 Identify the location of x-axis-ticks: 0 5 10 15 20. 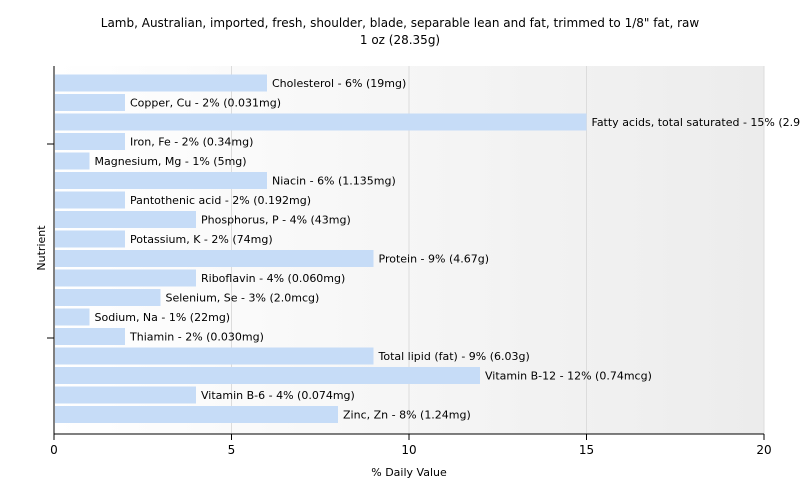
(411, 445).